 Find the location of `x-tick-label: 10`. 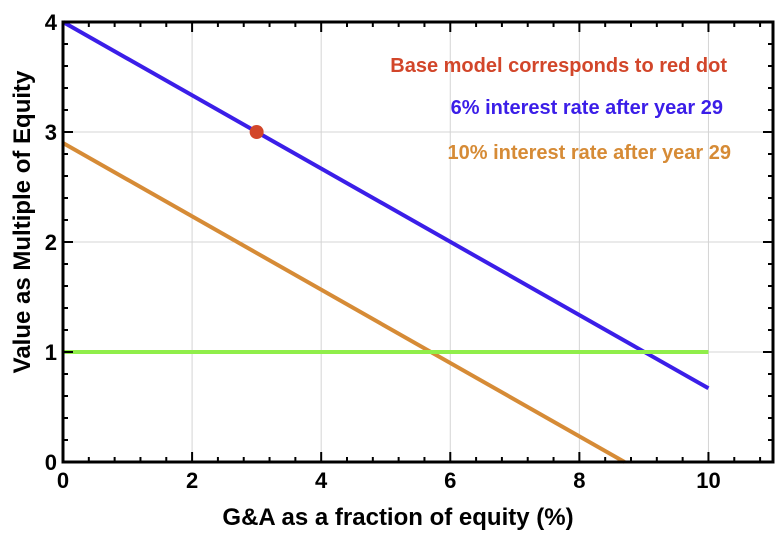

x-tick-label: 10 is located at coordinates (708, 480).